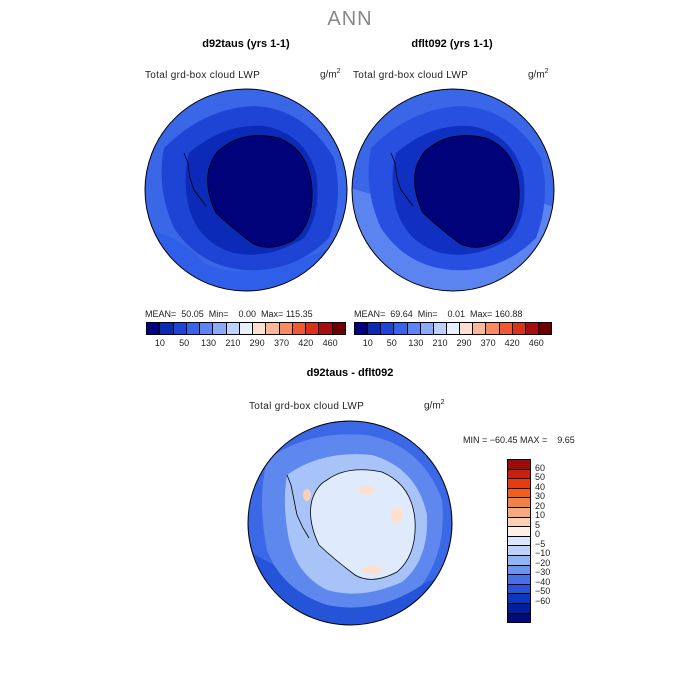  Describe the element at coordinates (543, 600) in the screenshot. I see `diff-colorbar-label: −60` at that location.